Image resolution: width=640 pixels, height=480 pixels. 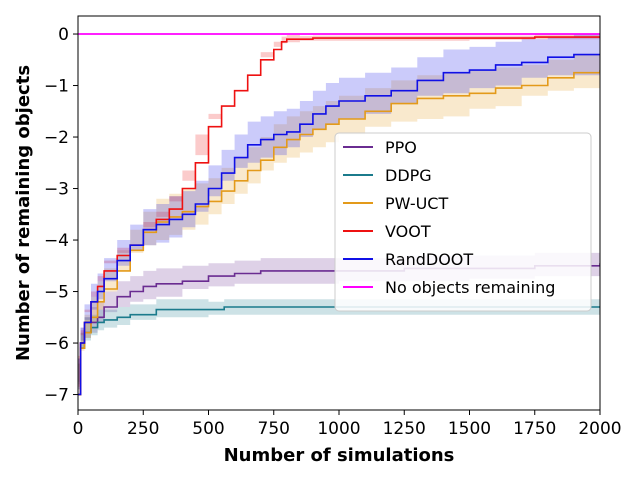 What do you see at coordinates (56, 344) in the screenshot?
I see `y-tick-label: −6` at bounding box center [56, 344].